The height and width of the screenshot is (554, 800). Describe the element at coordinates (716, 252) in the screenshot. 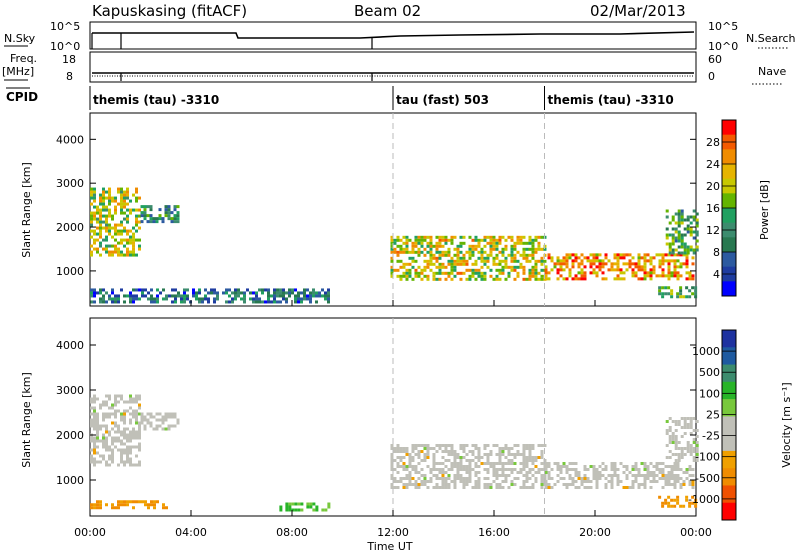

I see `colorbar-tick-label: 8` at that location.